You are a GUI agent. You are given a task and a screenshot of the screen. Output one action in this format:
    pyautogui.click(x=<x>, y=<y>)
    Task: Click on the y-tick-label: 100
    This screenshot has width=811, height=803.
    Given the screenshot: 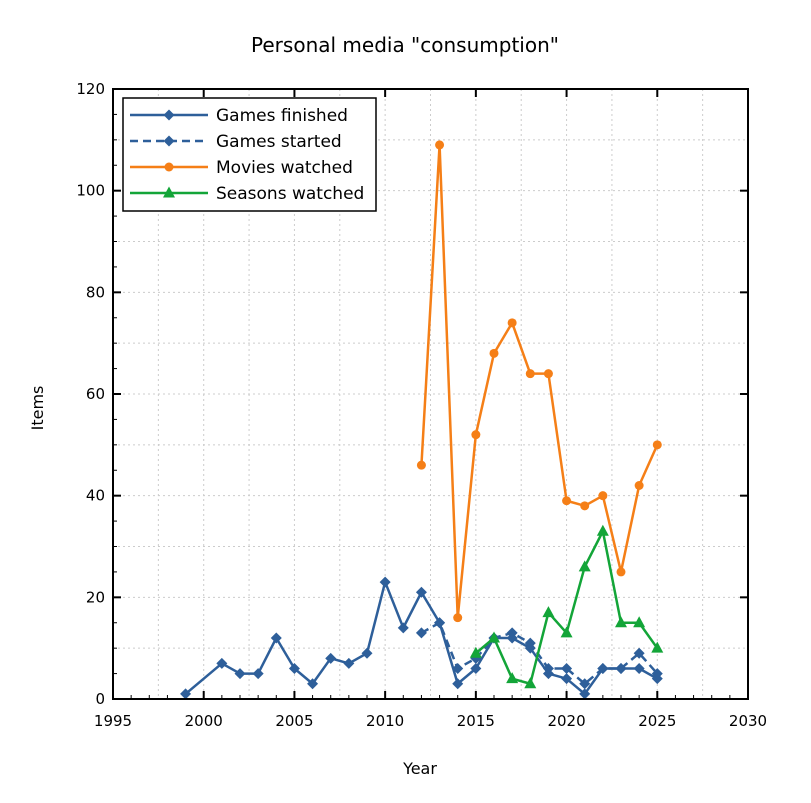 What is the action you would take?
    pyautogui.click(x=90, y=191)
    